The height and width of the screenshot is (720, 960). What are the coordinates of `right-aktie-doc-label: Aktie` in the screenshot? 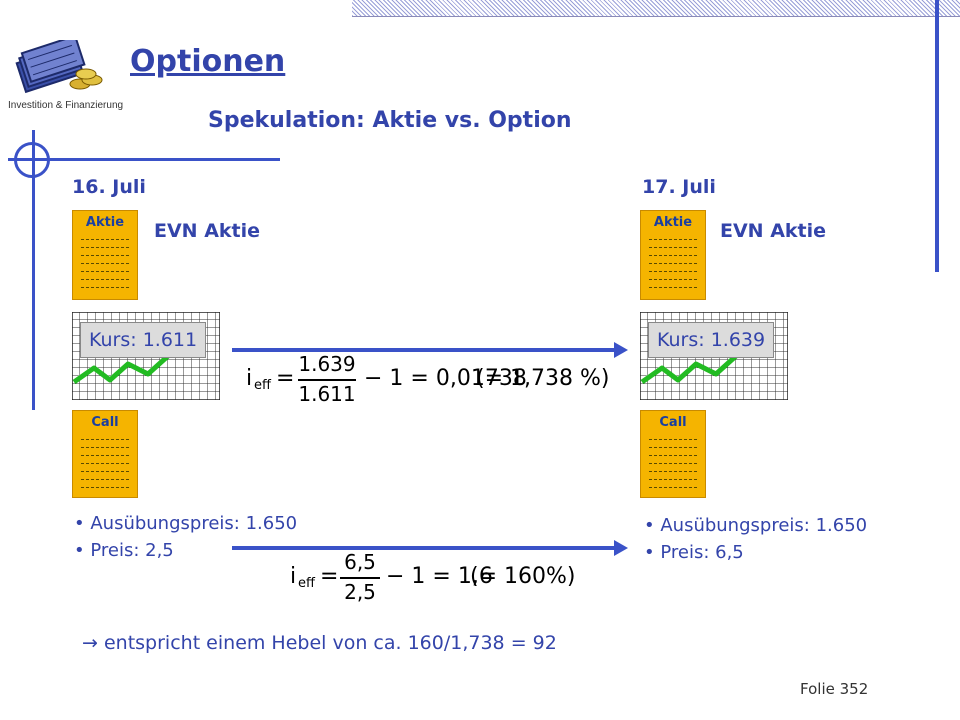 It's located at (673, 222).